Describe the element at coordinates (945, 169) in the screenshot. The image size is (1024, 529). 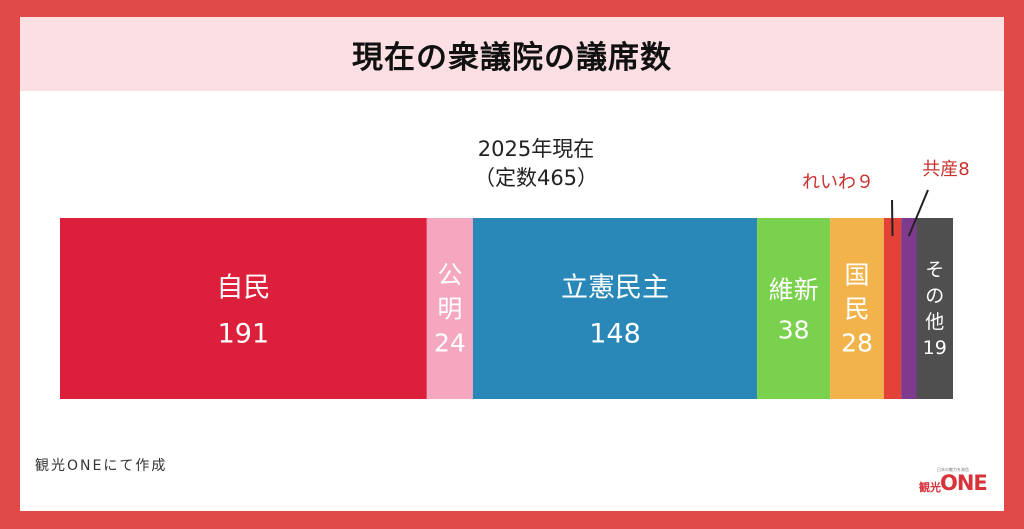
I see `annotation-label-2: 共産8` at that location.